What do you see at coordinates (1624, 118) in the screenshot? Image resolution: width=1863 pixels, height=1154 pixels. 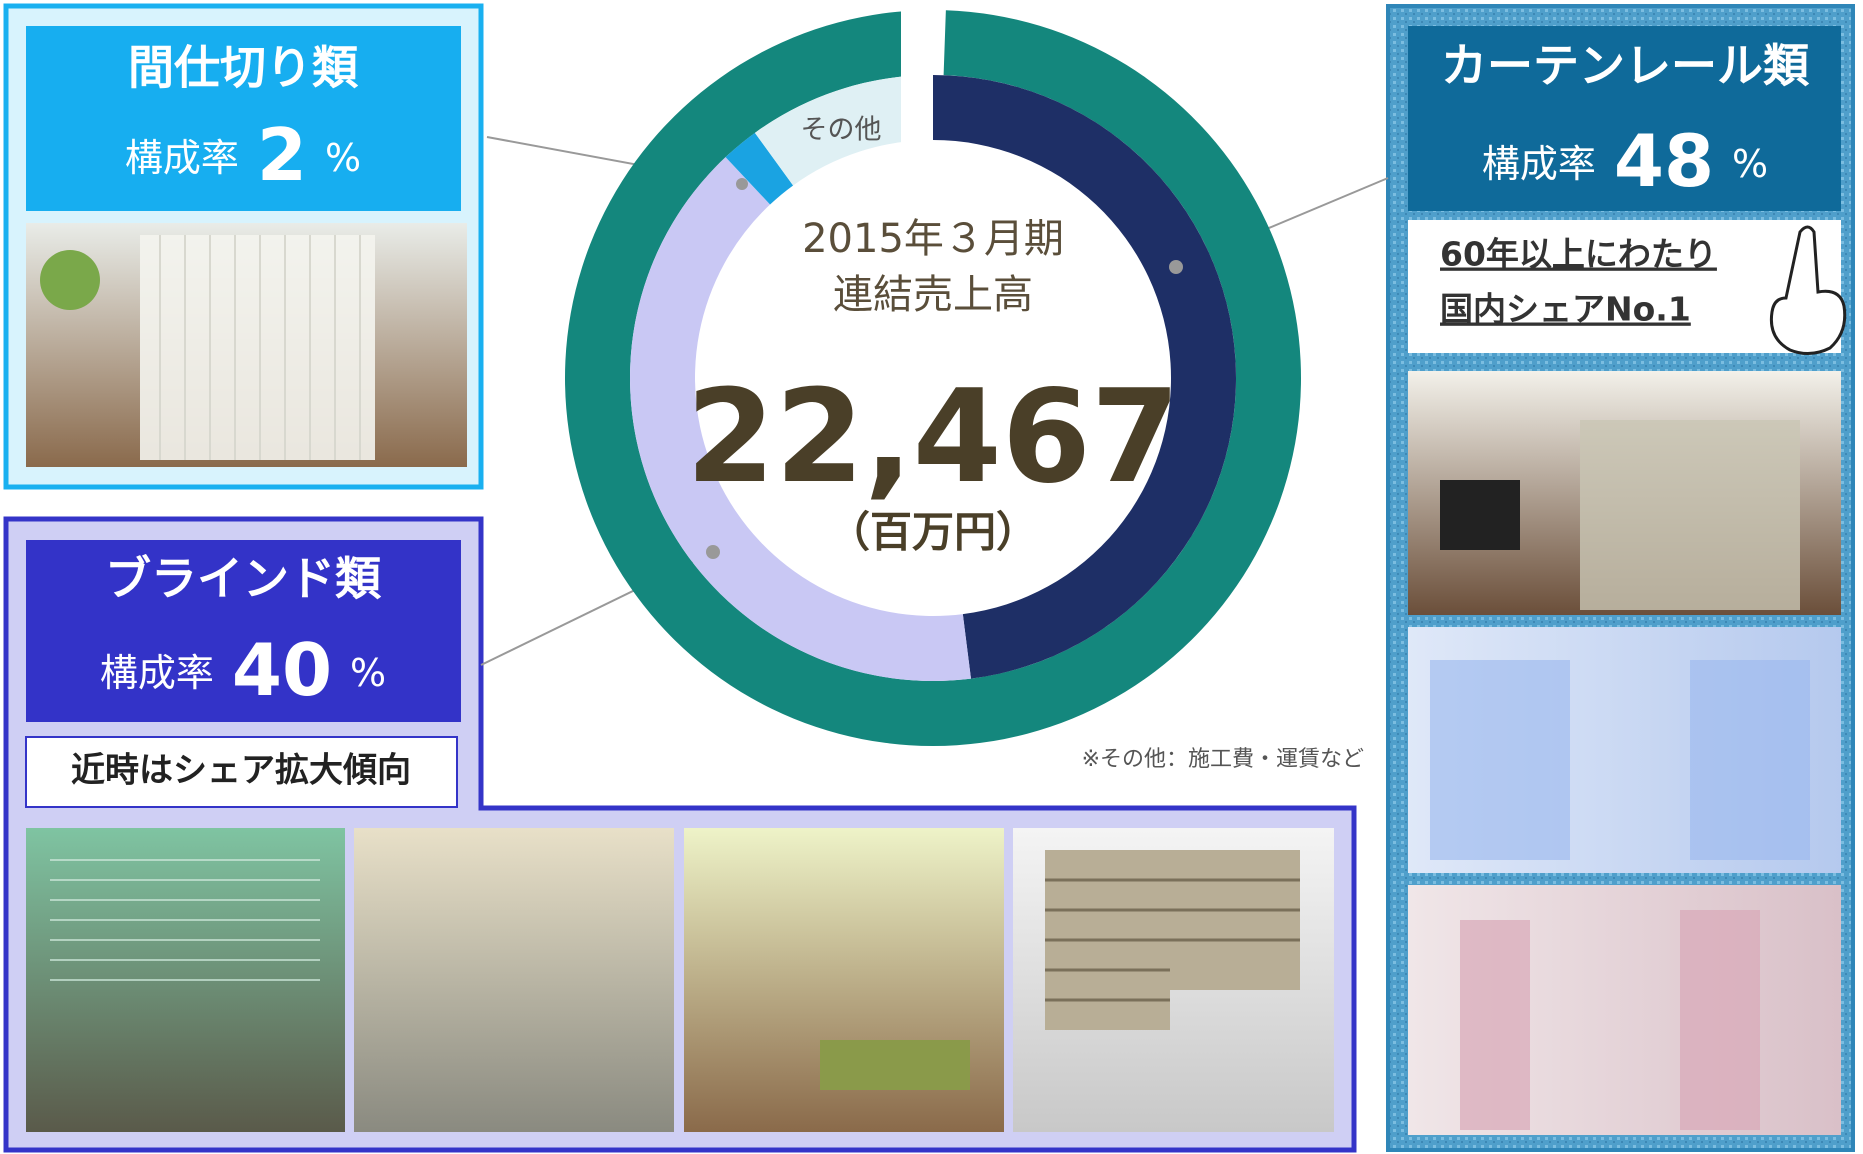 I see `curtain-header` at bounding box center [1624, 118].